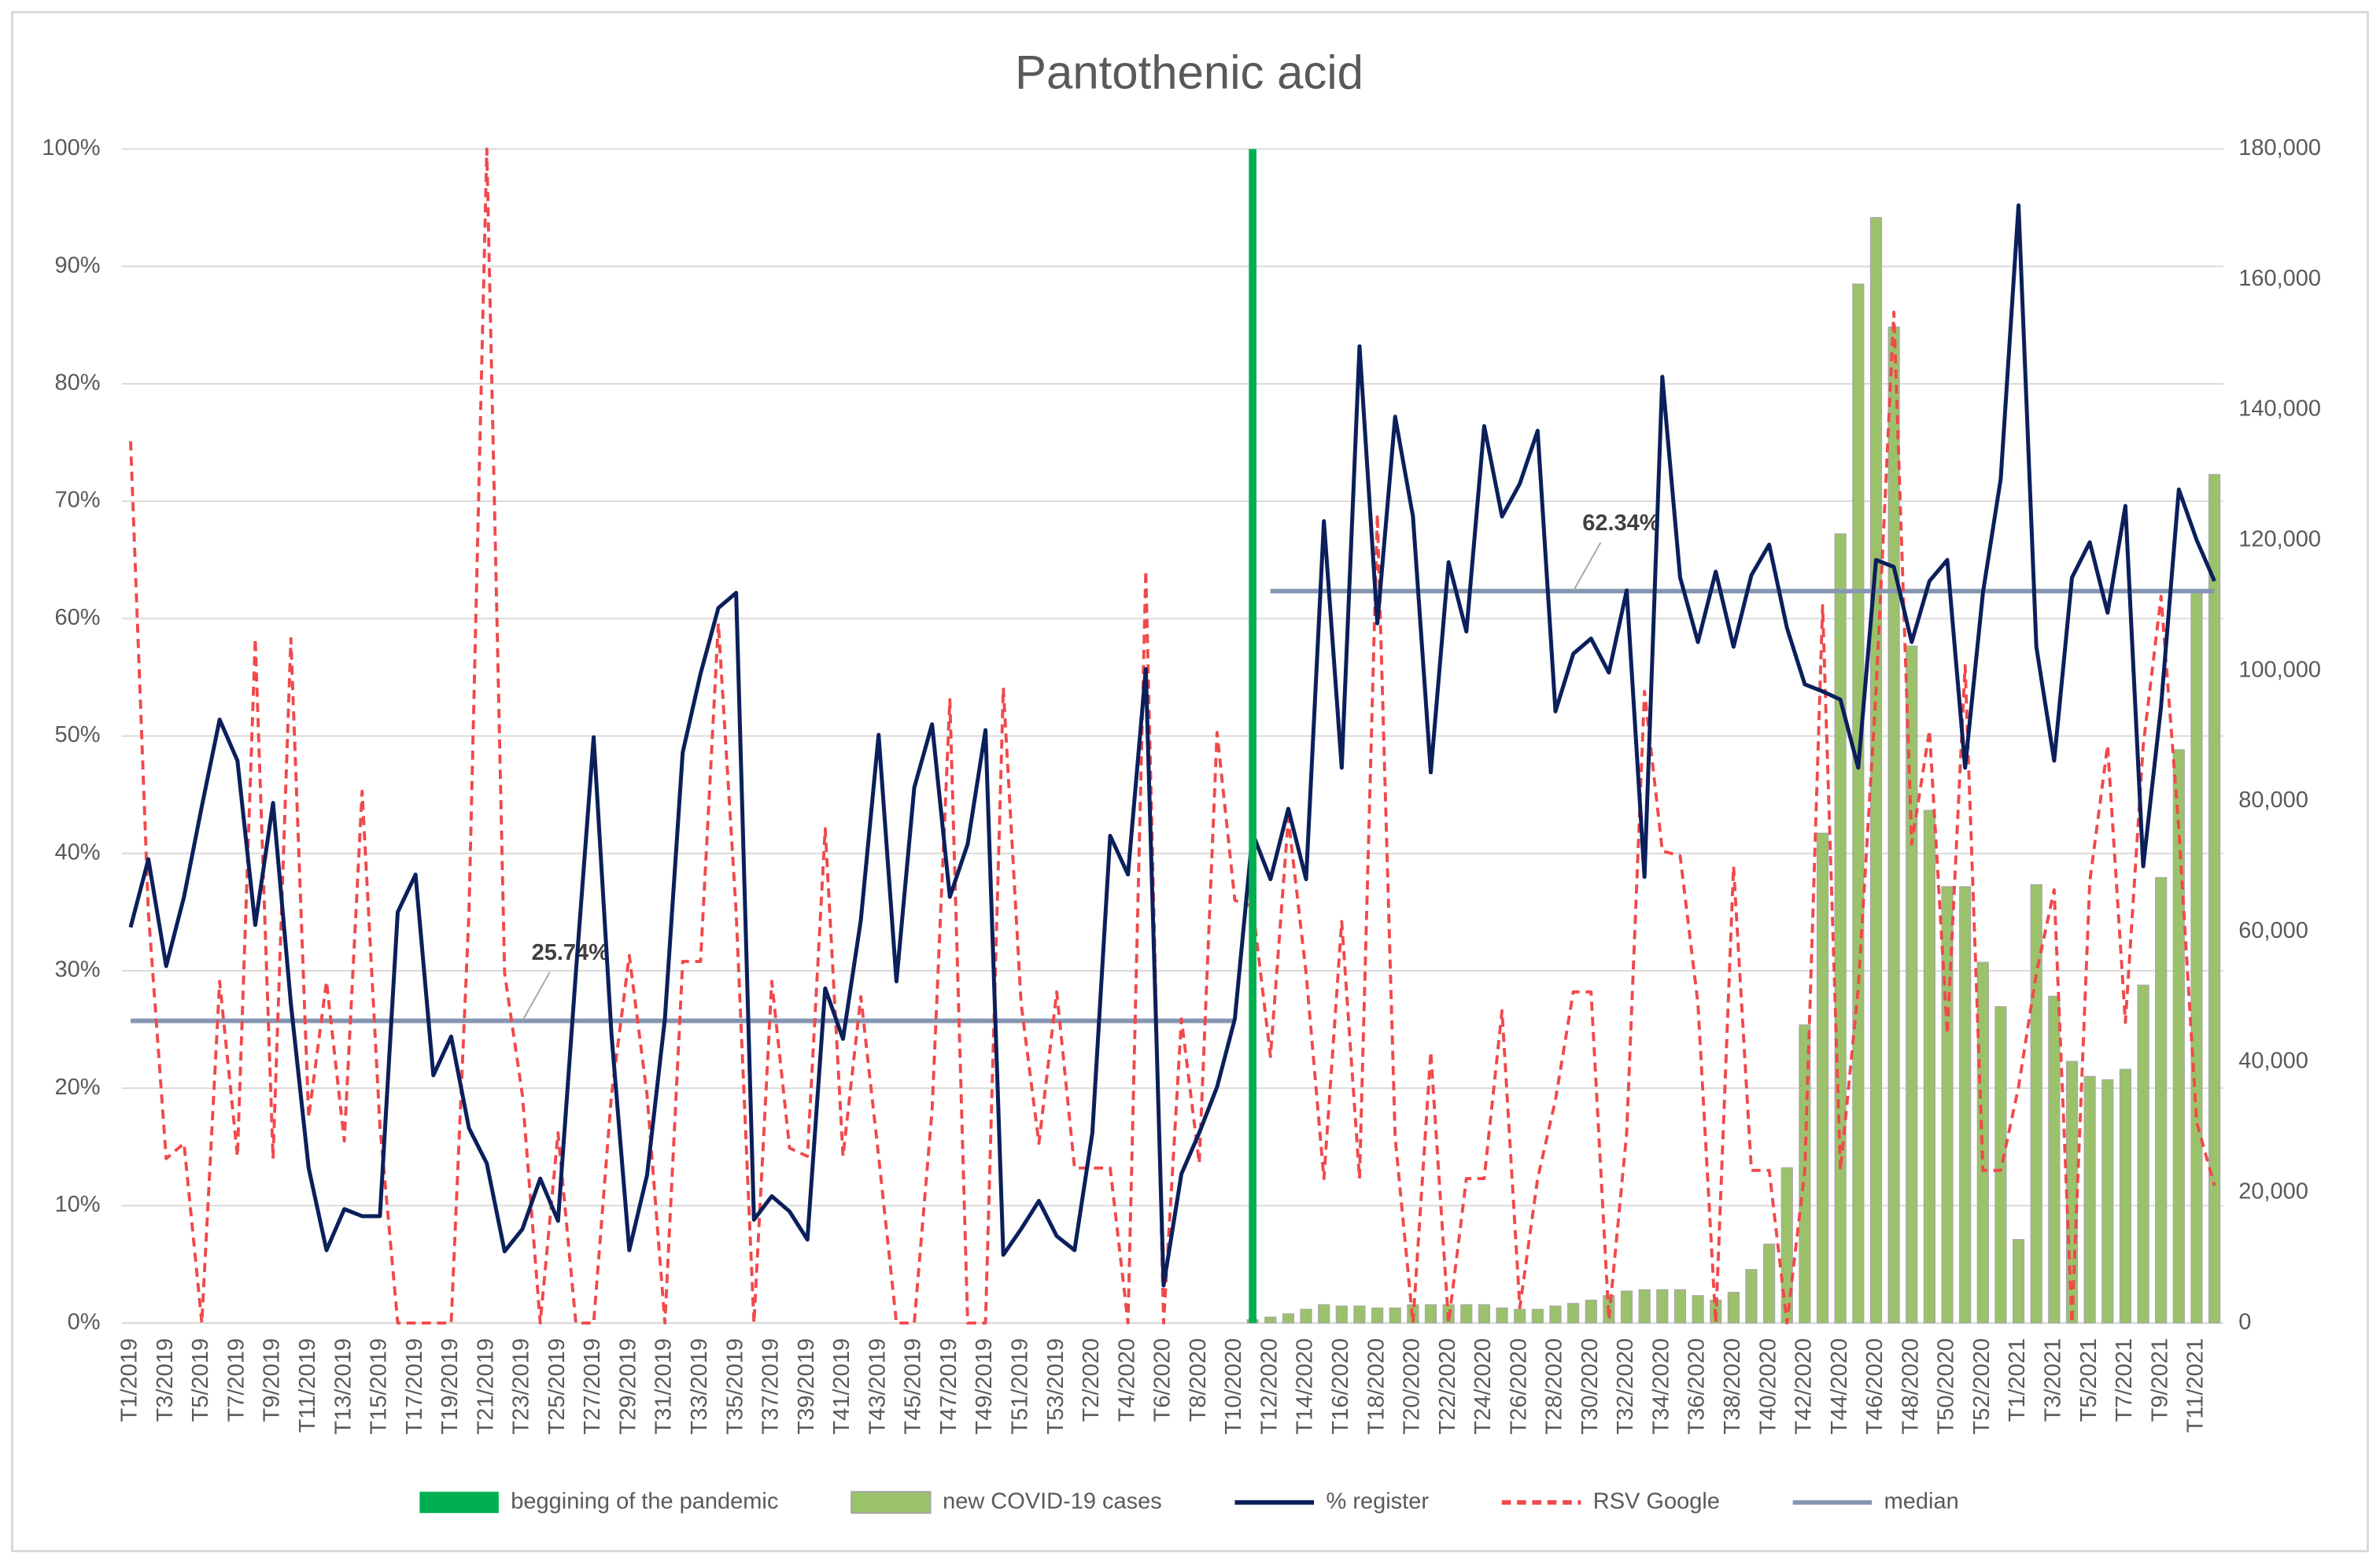 This screenshot has width=2380, height=1564. I want to click on legend-label: RSV Google, so click(1656, 1501).